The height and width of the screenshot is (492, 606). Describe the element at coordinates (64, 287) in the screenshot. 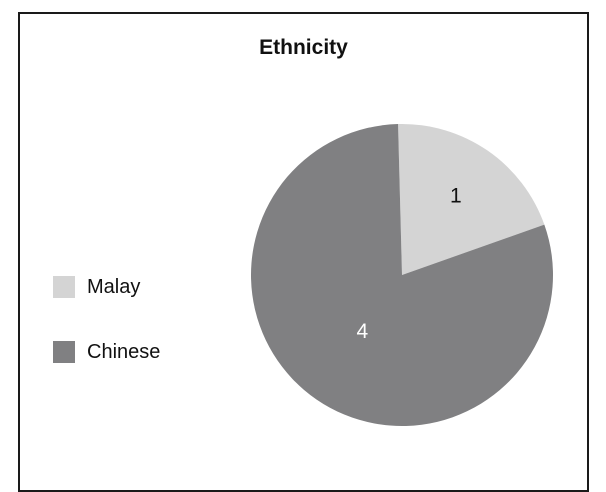

I see `legend-swatch-malay` at that location.